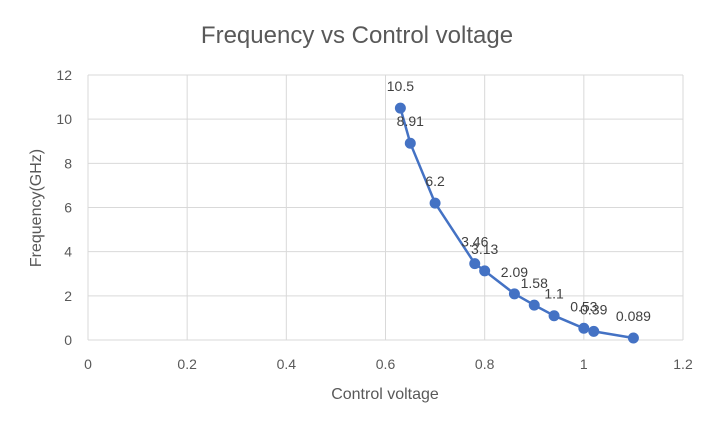  Describe the element at coordinates (554, 294) in the screenshot. I see `data-label: 1.1` at that location.